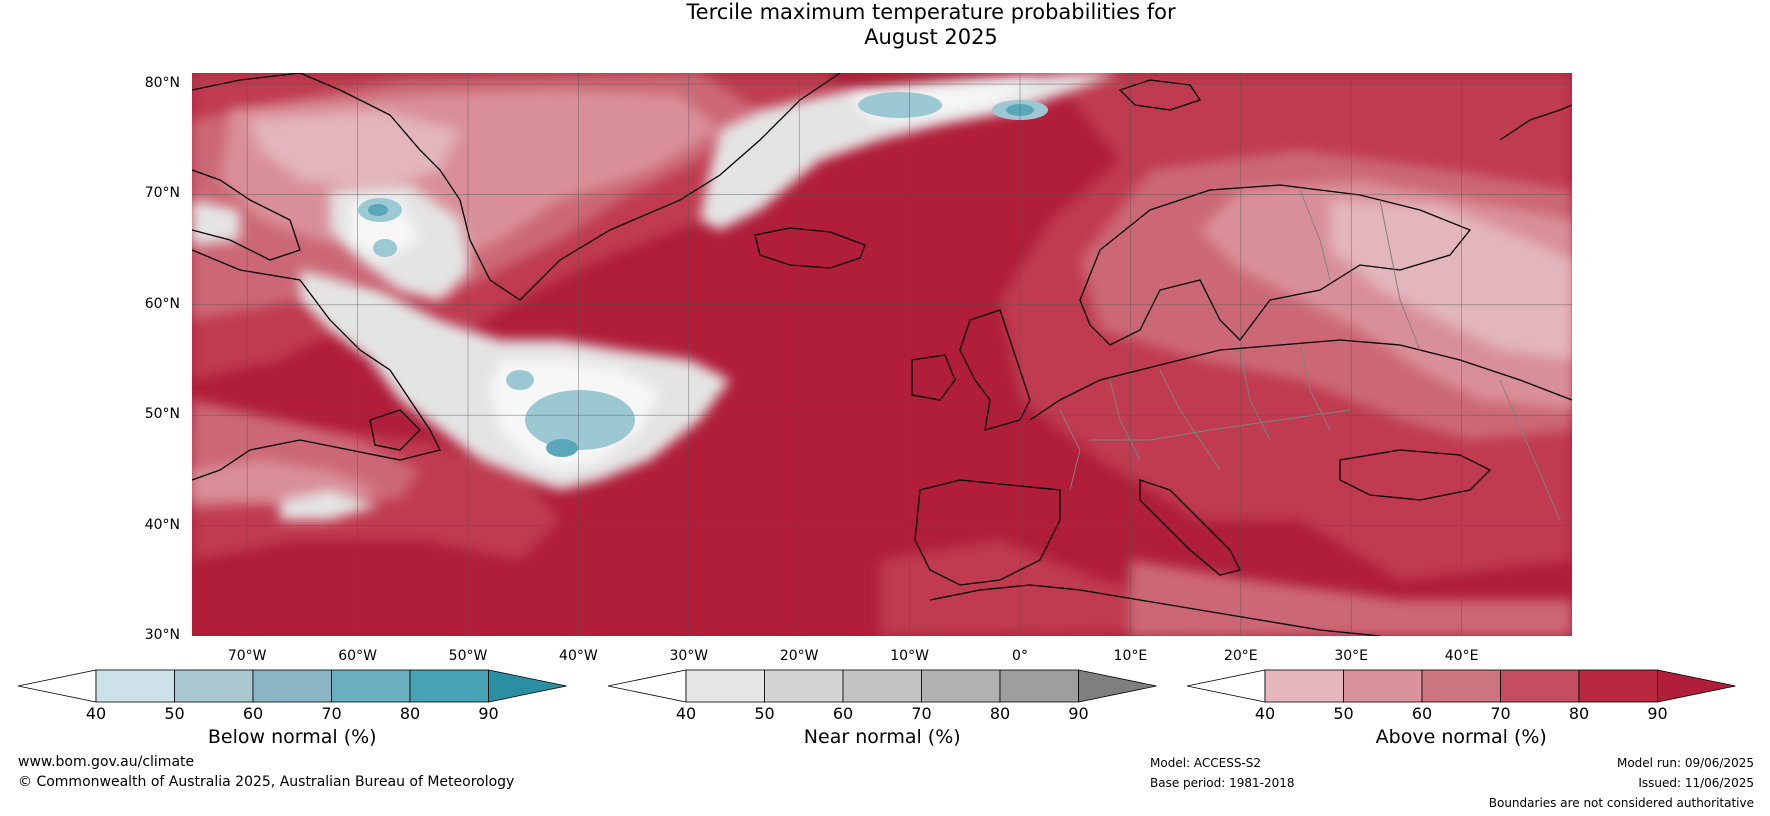 Image resolution: width=1770 pixels, height=816 pixels. I want to click on latitude-label: 50°N, so click(162, 414).